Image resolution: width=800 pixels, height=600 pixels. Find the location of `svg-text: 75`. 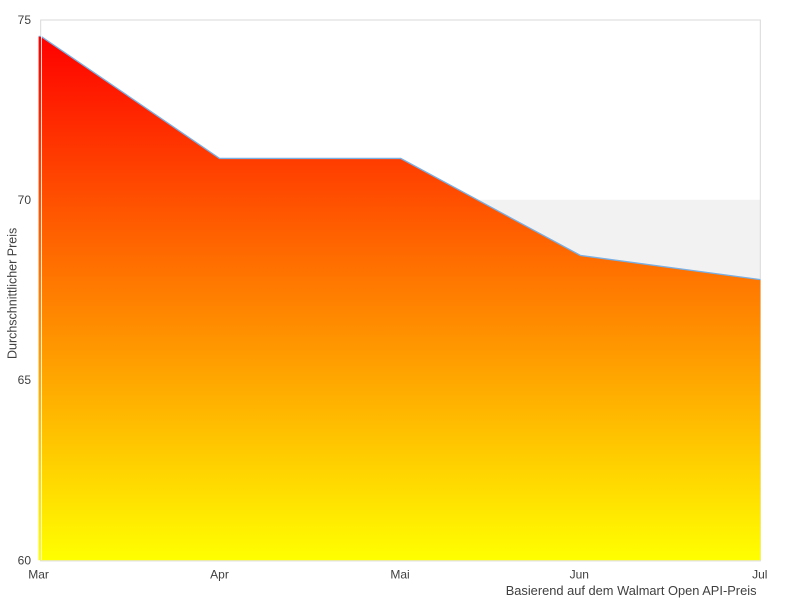

svg-text: 75 is located at coordinates (25, 20).